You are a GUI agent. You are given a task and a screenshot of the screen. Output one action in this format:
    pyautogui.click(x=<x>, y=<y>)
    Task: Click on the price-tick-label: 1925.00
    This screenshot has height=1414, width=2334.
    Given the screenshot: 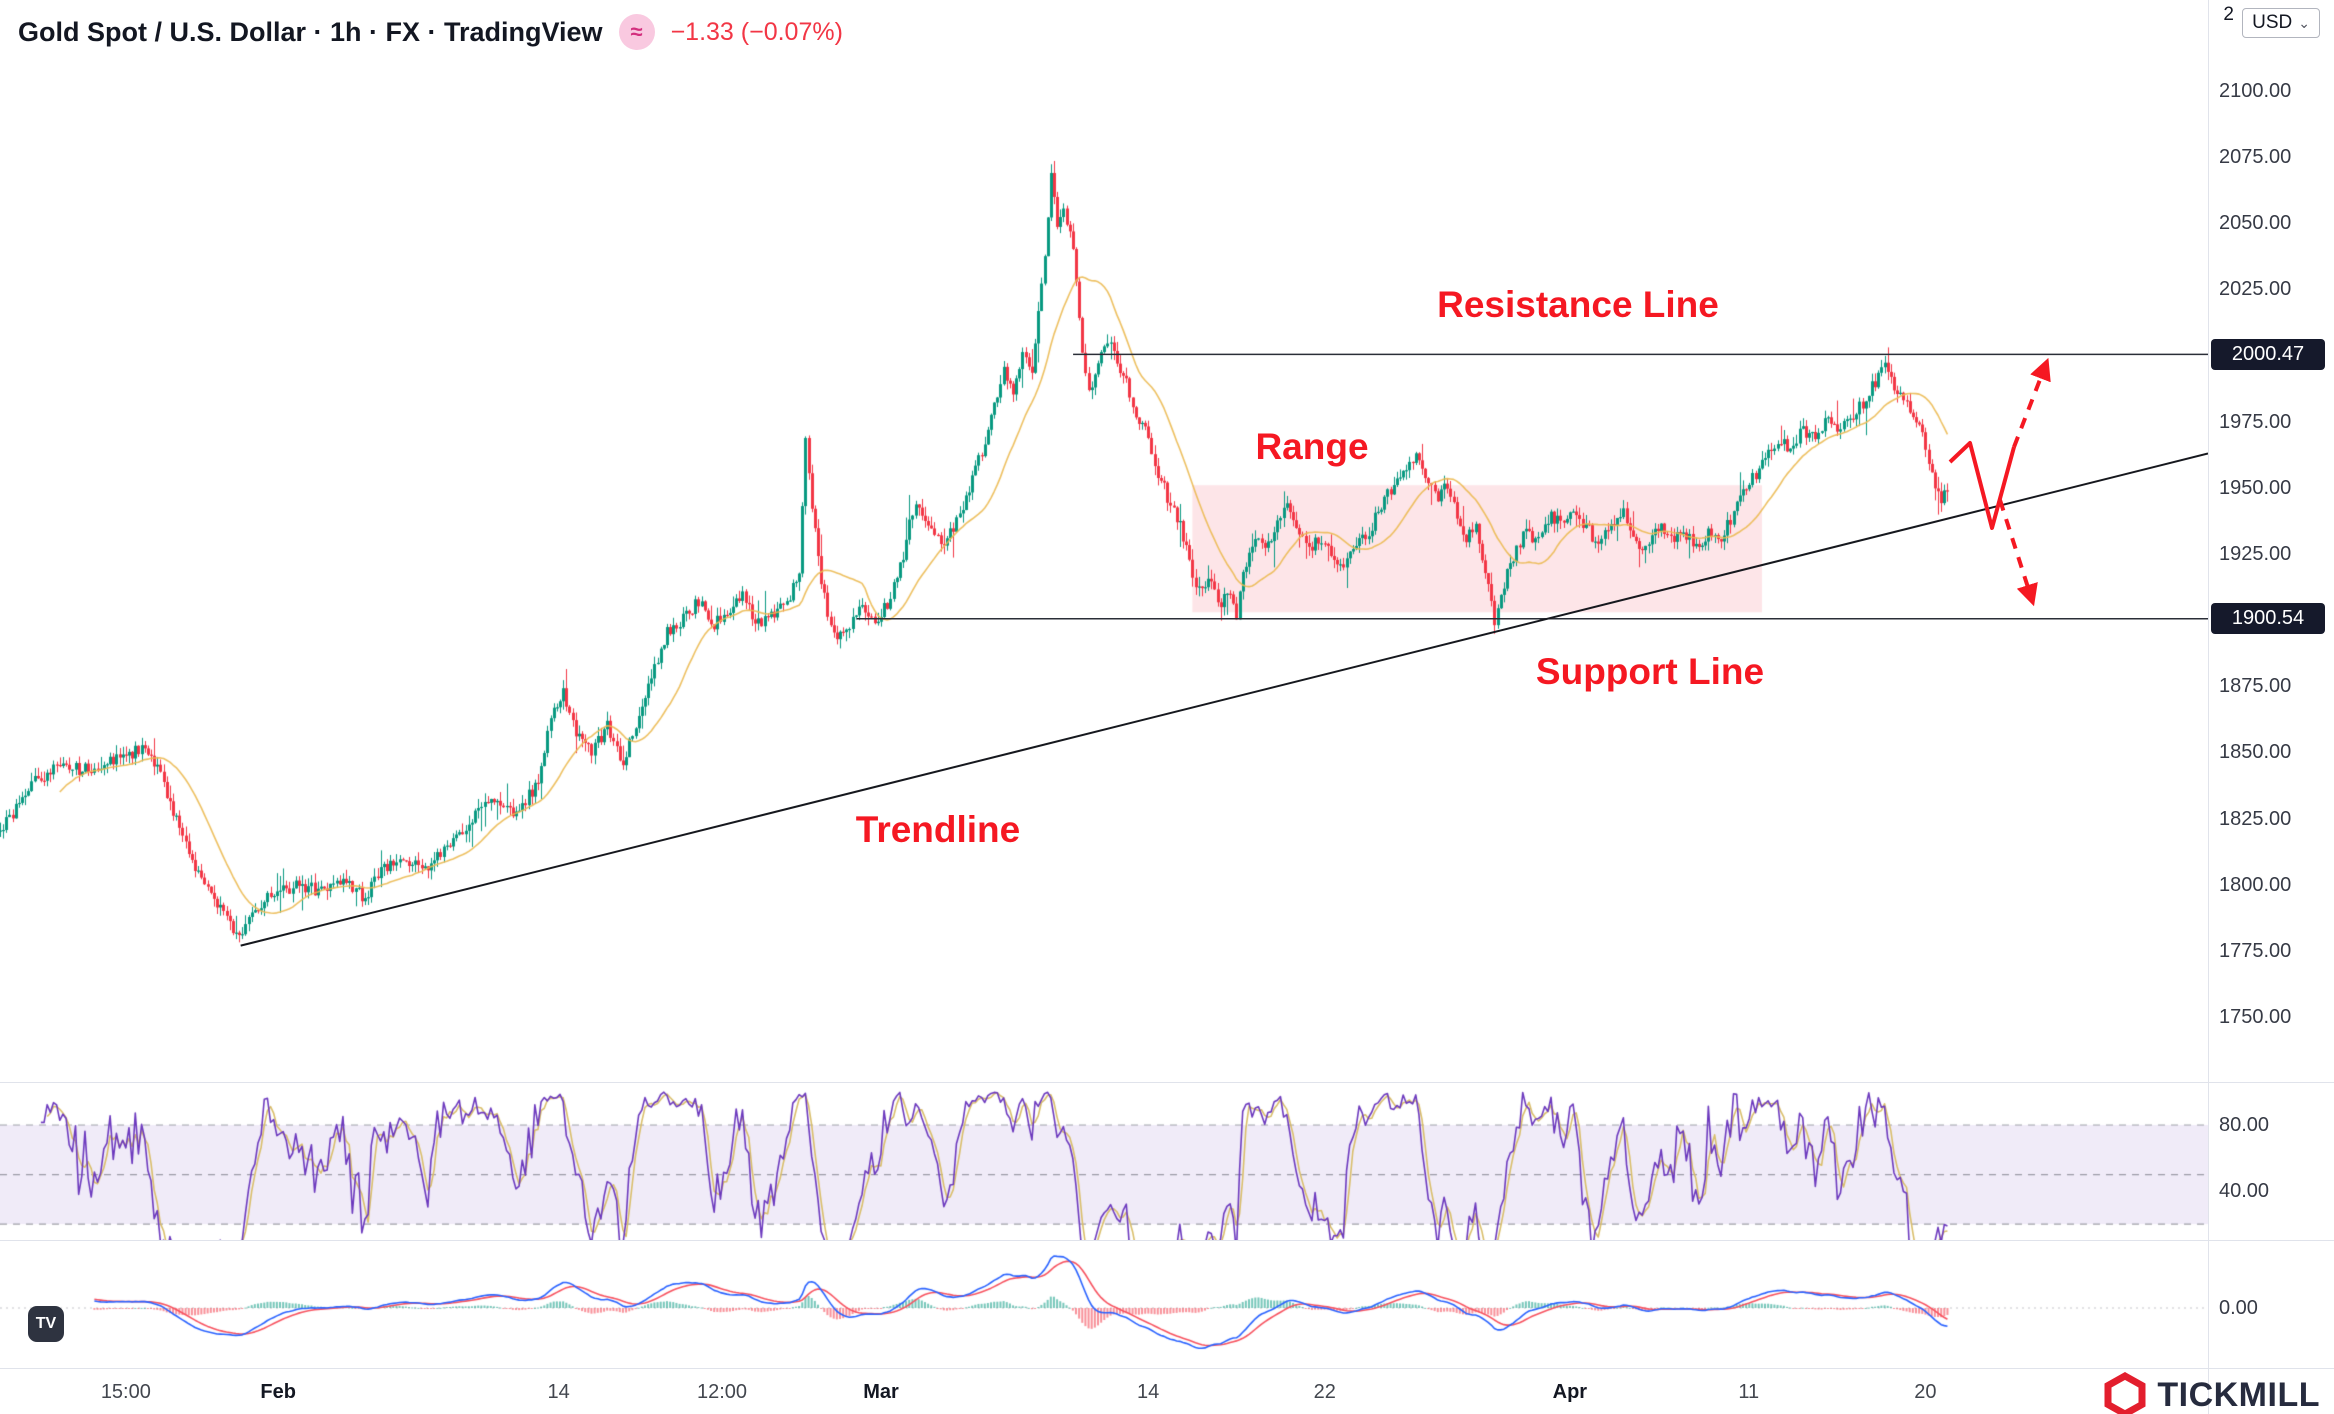 What is the action you would take?
    pyautogui.click(x=2255, y=554)
    